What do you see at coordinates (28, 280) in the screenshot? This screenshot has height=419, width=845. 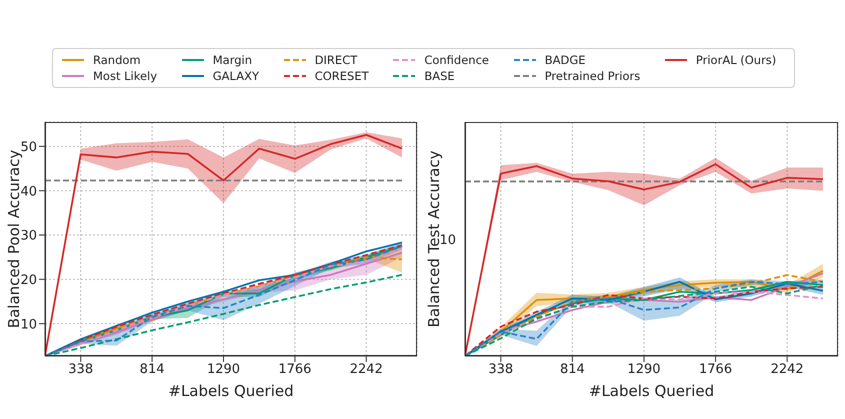 I see `y-tick-label: 20` at bounding box center [28, 280].